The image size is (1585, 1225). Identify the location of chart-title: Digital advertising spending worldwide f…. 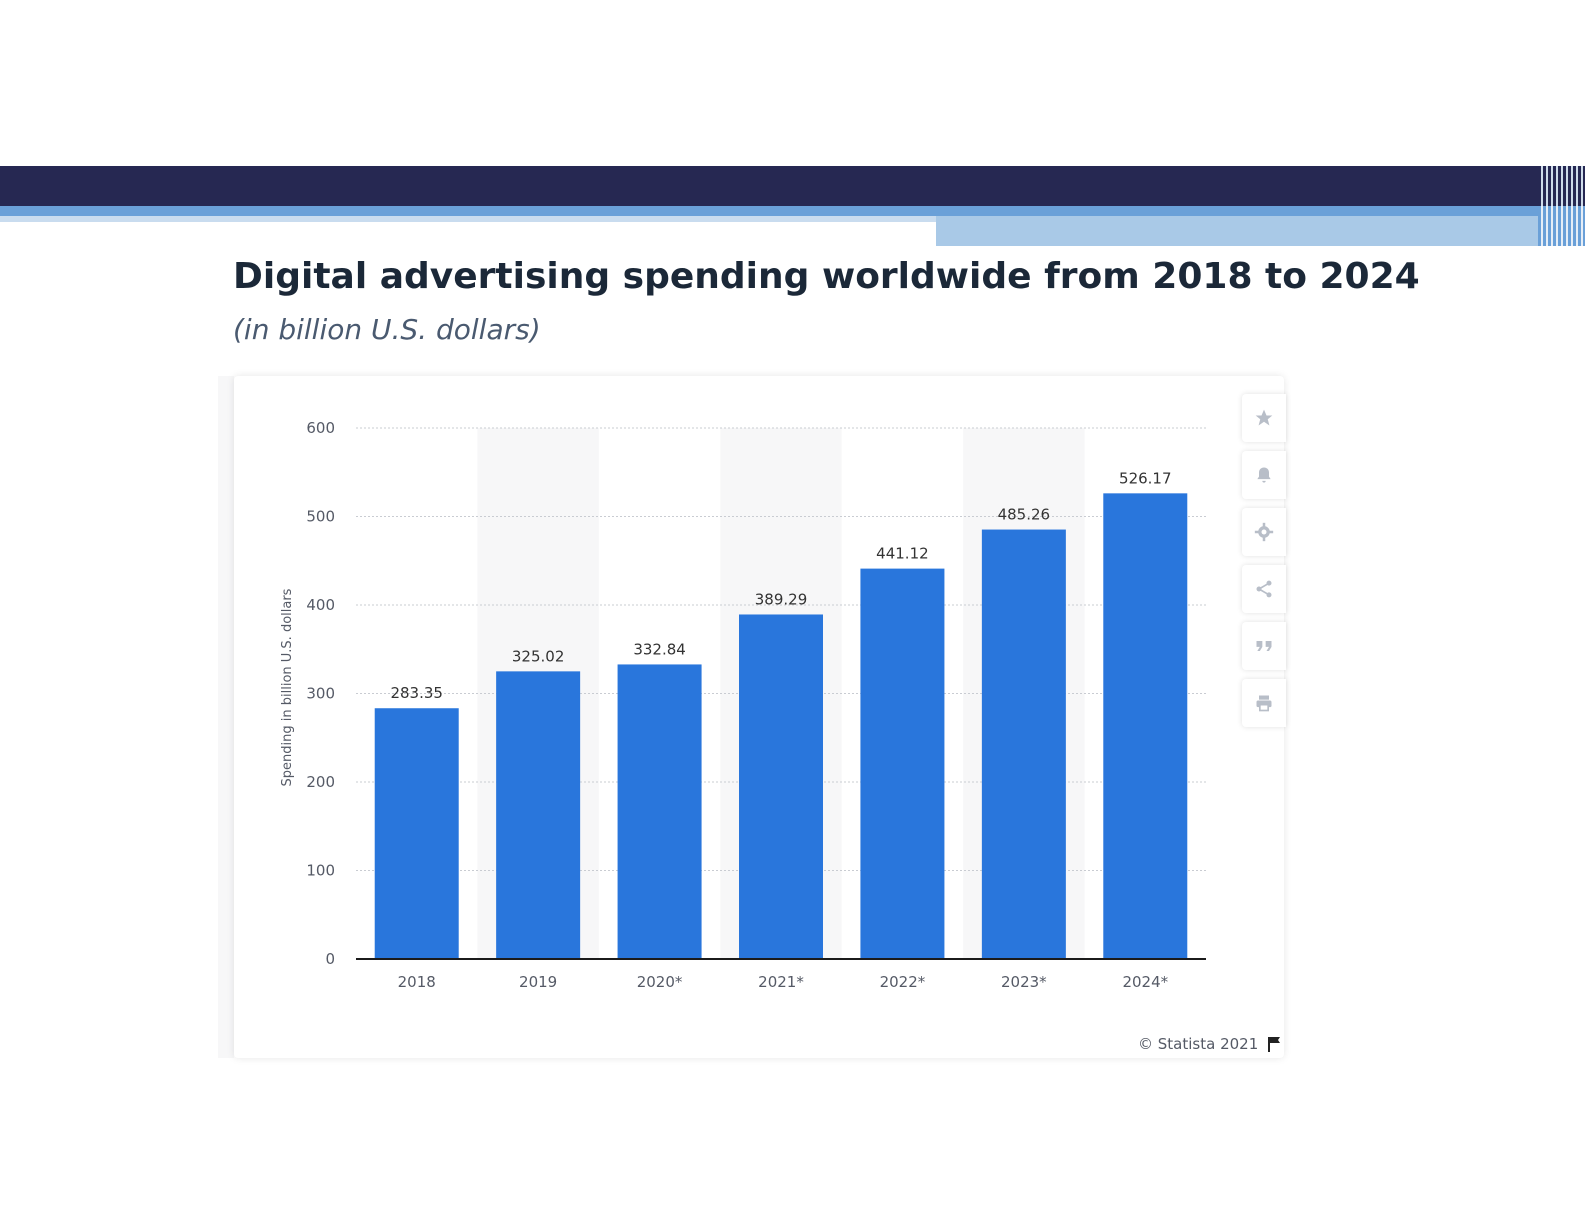
(826, 276).